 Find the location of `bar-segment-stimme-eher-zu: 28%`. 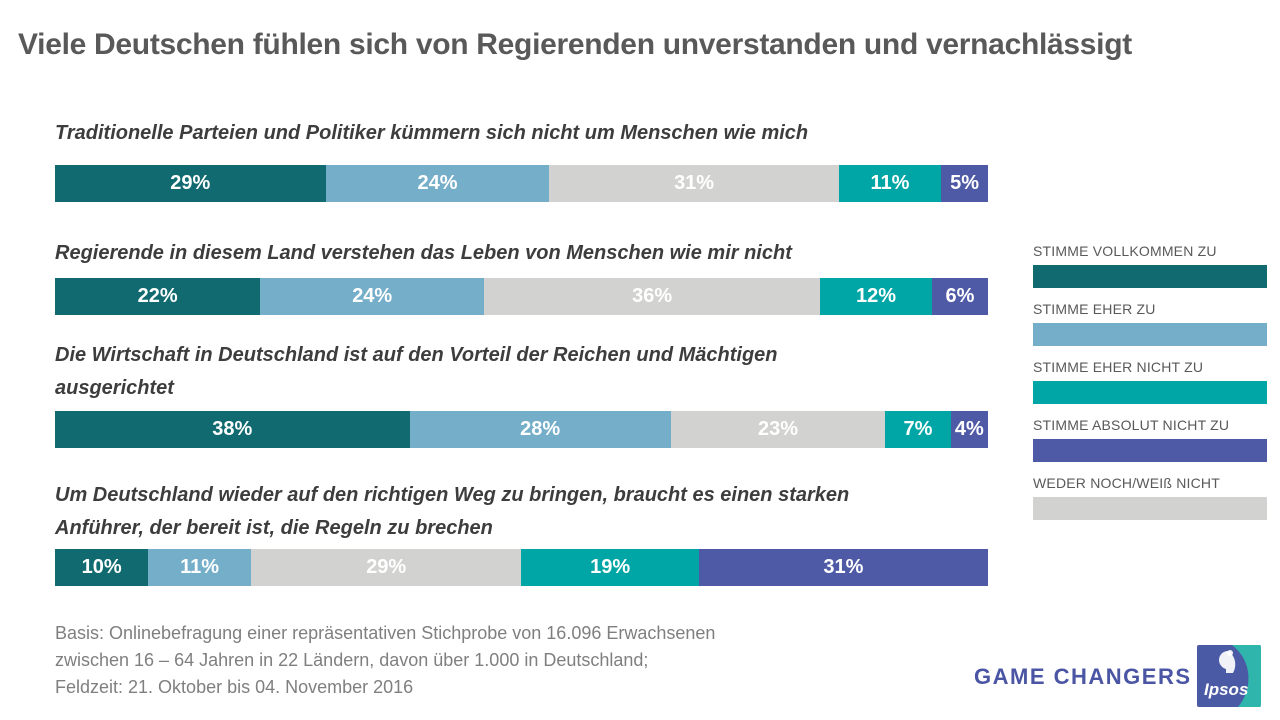

bar-segment-stimme-eher-zu: 28% is located at coordinates (540, 429).